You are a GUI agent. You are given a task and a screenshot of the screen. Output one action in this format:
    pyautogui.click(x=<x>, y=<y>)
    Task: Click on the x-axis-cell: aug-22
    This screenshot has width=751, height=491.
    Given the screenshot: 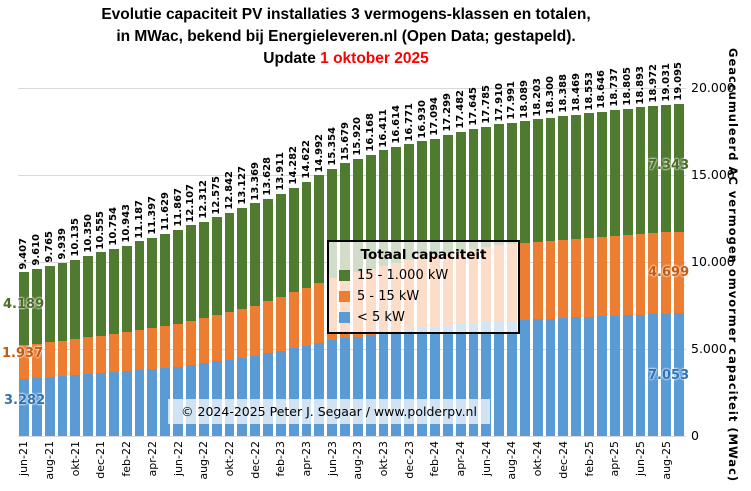 What is the action you would take?
    pyautogui.click(x=204, y=464)
    